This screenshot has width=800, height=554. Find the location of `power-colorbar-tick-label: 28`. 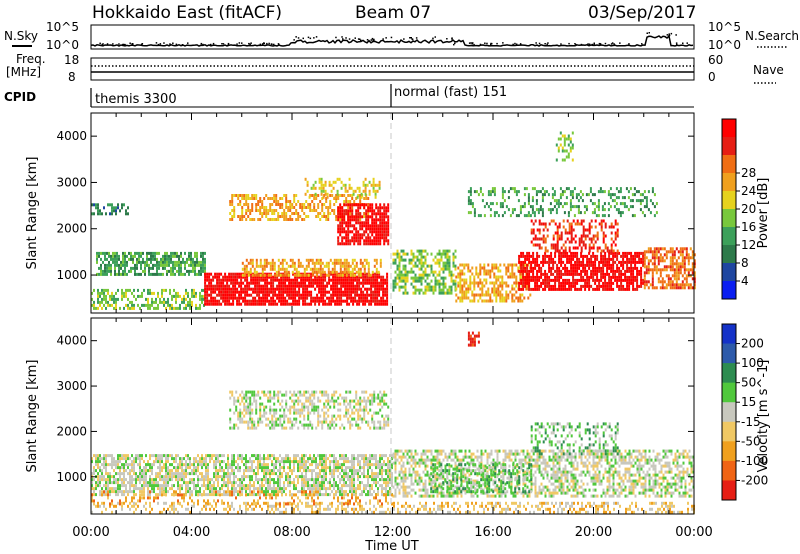

power-colorbar-tick-label: 28 is located at coordinates (748, 173).